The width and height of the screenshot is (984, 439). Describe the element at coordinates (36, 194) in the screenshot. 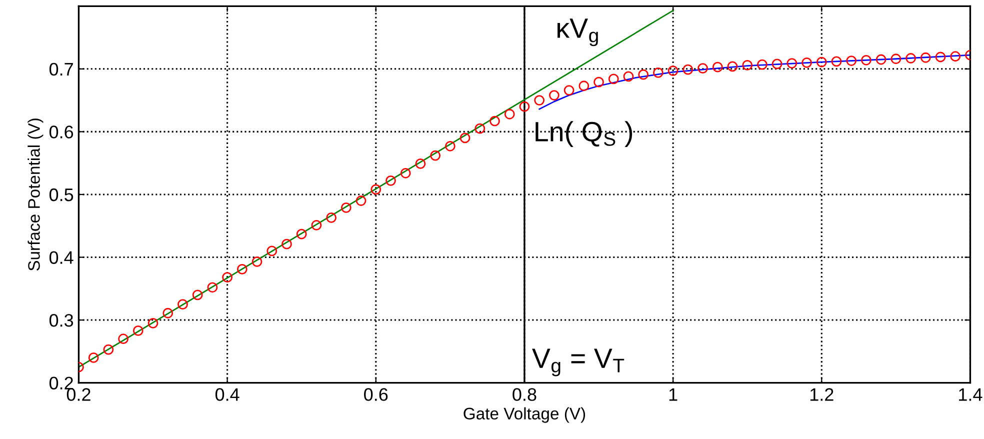

I see `y-axis-title: Surface Potential (V)` at that location.